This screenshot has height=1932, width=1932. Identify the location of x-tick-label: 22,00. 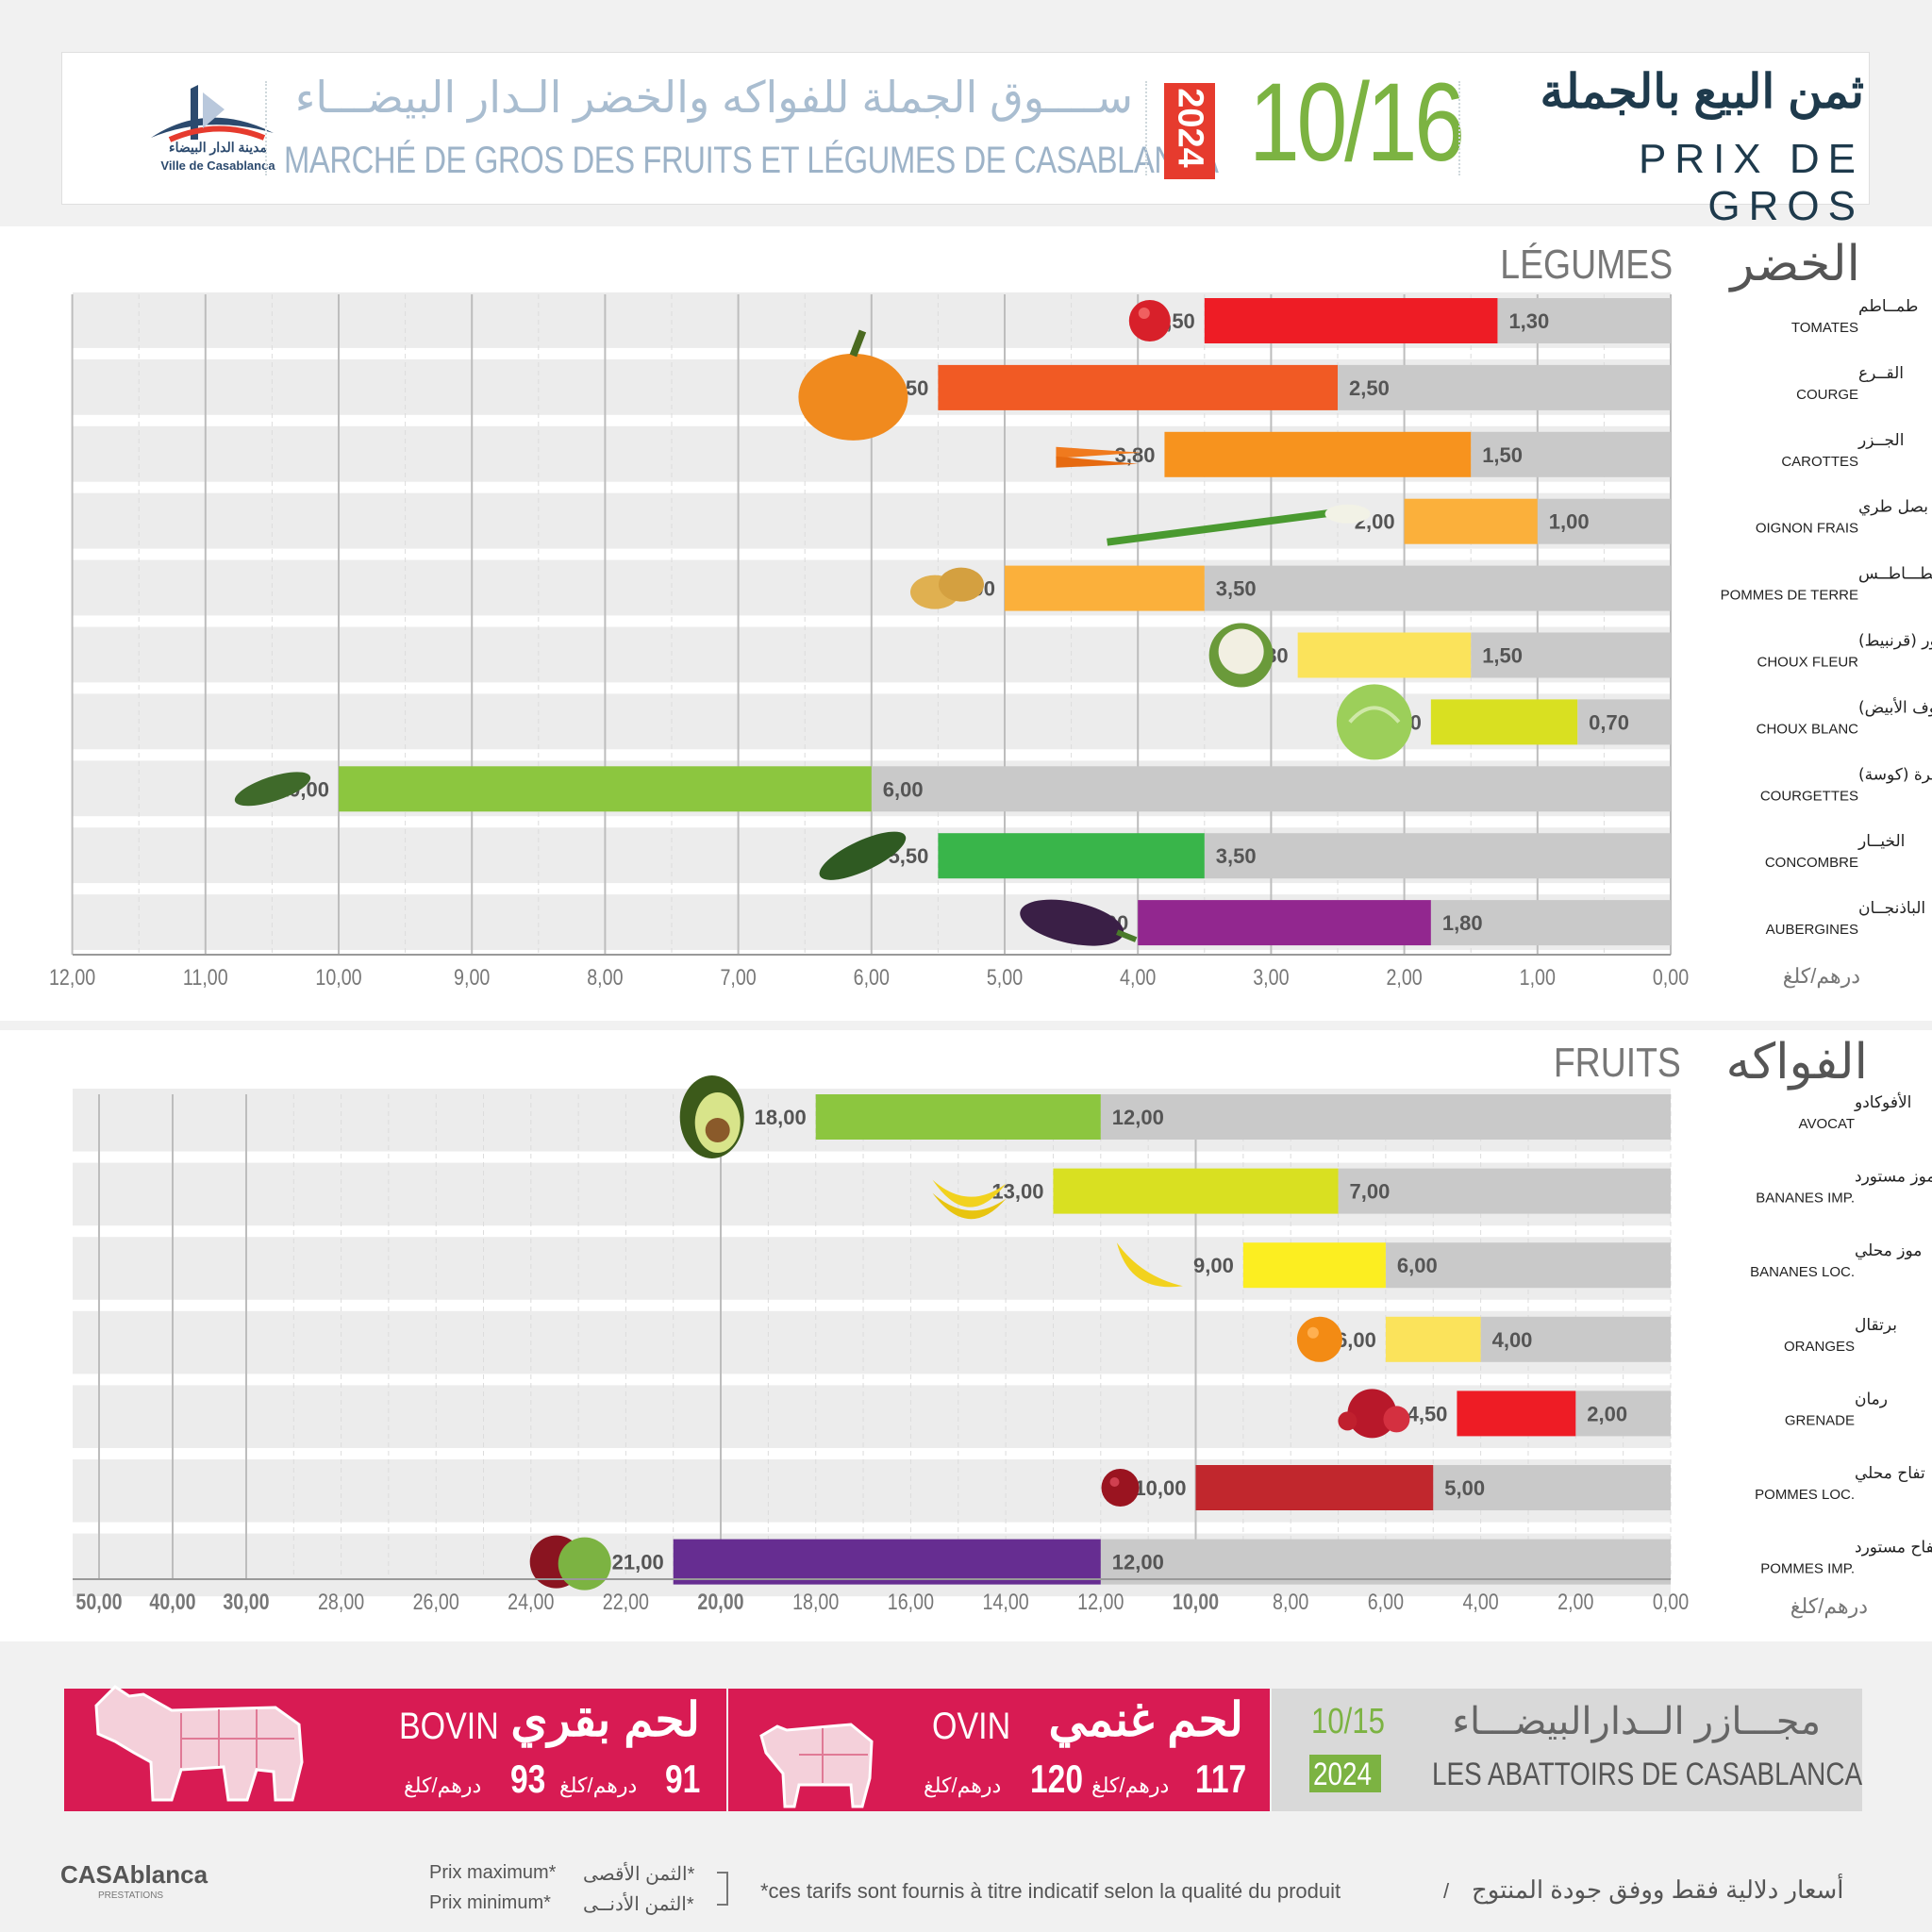
(626, 1601).